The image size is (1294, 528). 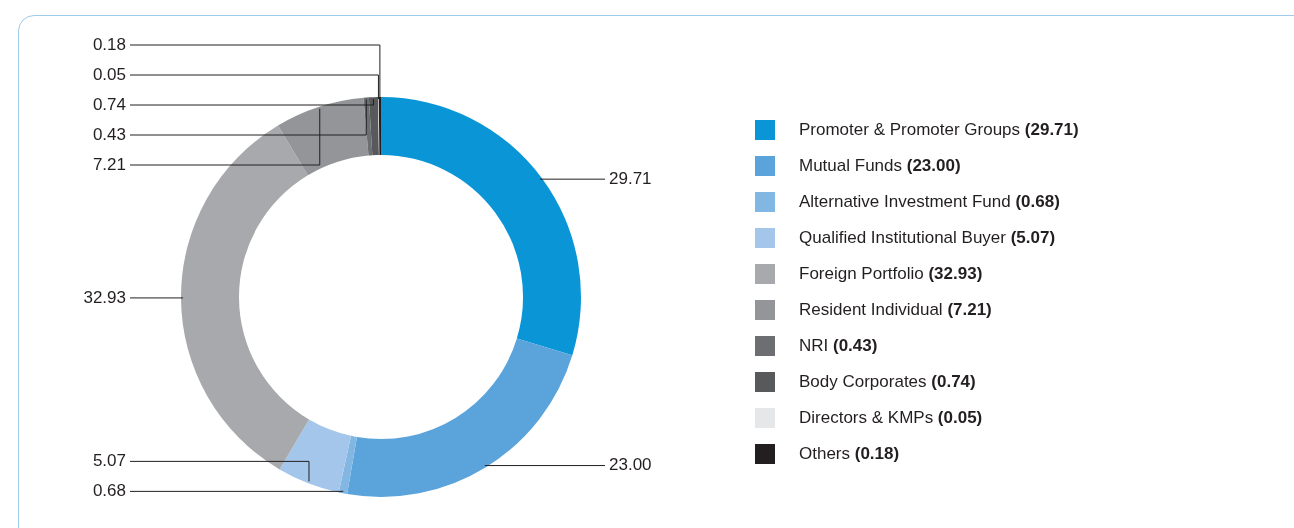 What do you see at coordinates (939, 130) in the screenshot?
I see `legend-label: Promoter & Promoter Groups (29.71)` at bounding box center [939, 130].